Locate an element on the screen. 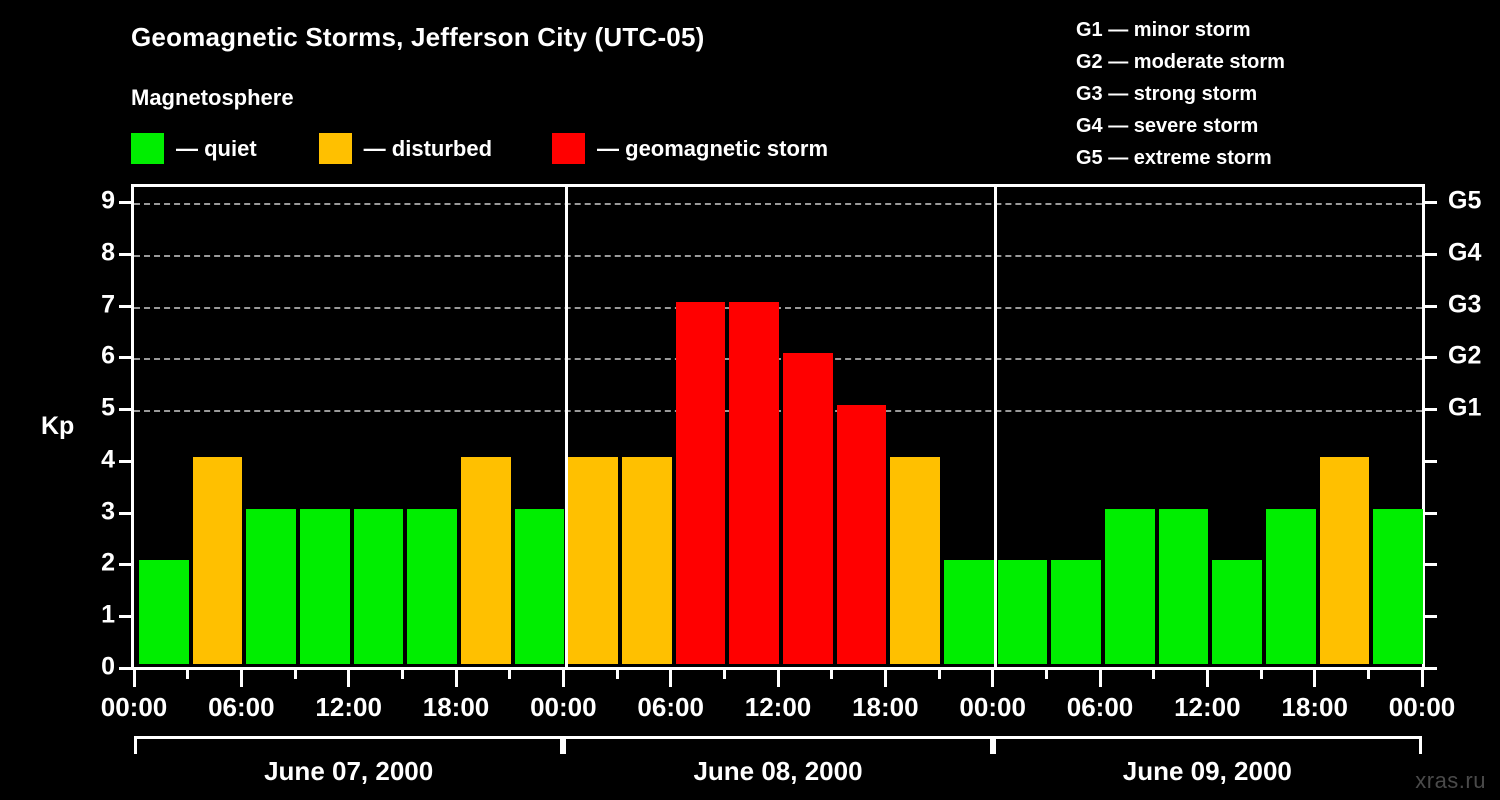  legend-swatch-geomagnetic-storm is located at coordinates (569, 148).